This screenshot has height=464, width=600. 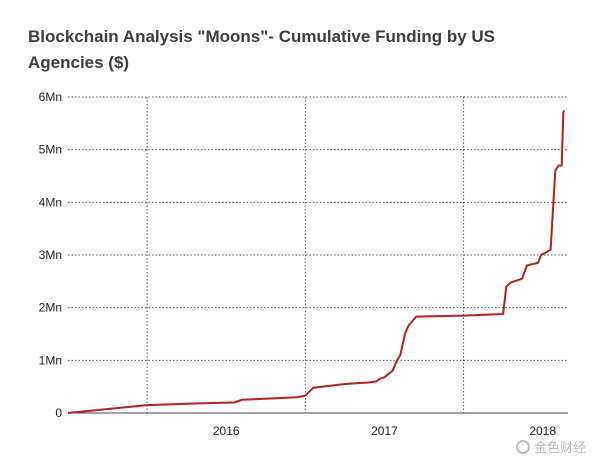 I want to click on watermark-text: 金色财经, so click(x=560, y=447).